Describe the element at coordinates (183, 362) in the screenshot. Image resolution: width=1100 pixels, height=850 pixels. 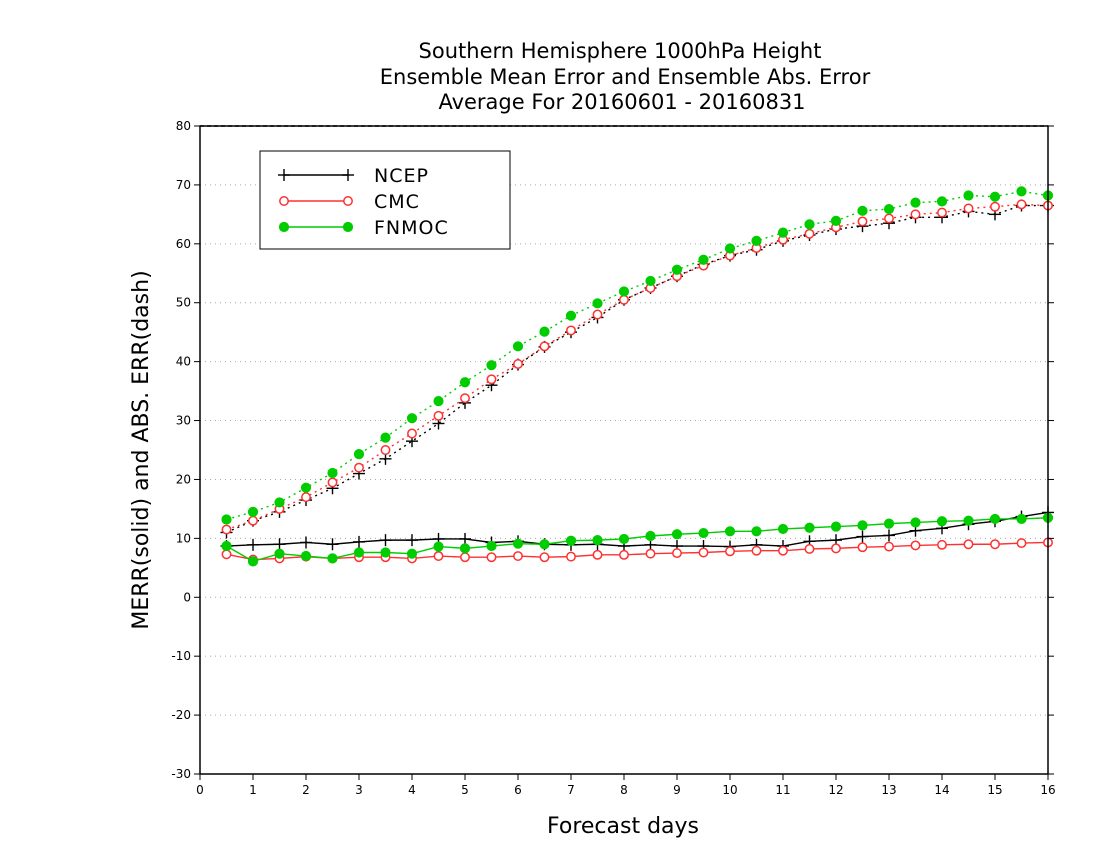
I see `y-tick-label: 40` at that location.